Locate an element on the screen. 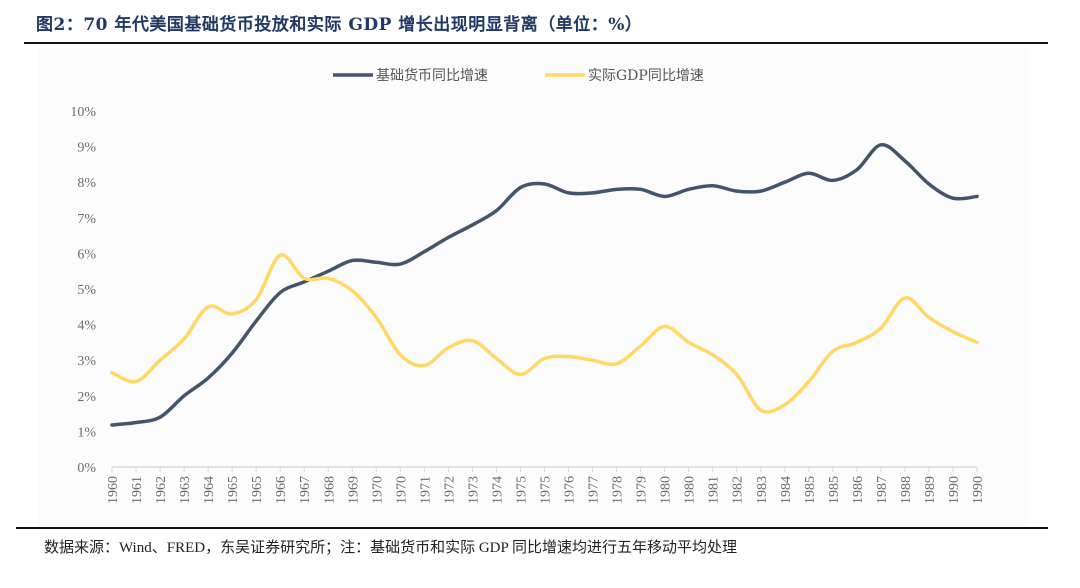 The height and width of the screenshot is (588, 1080). x-tick-label: 1960 is located at coordinates (113, 490).